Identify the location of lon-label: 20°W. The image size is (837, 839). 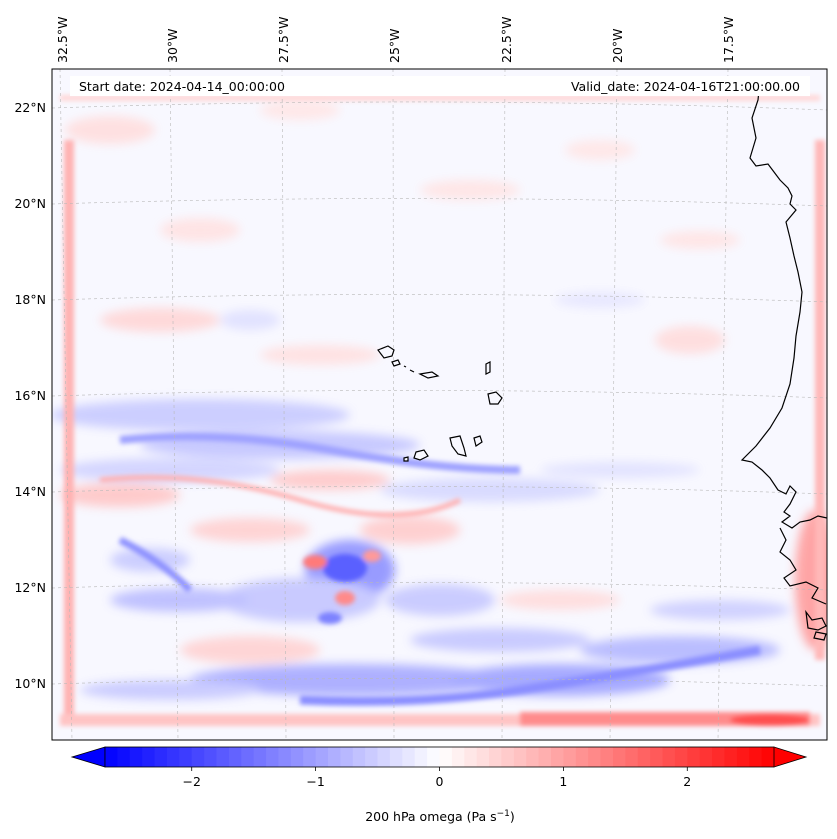
(617, 45).